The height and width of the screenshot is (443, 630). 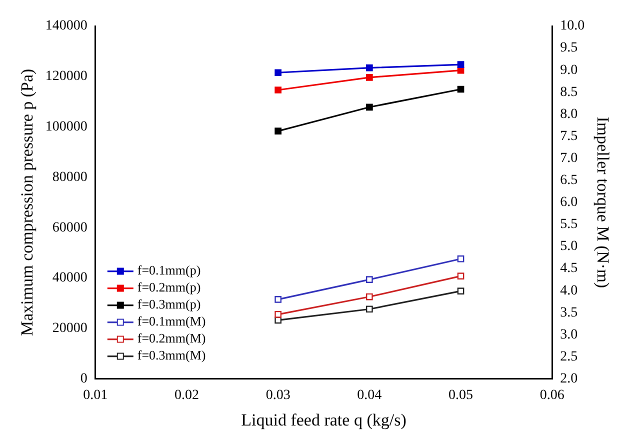 I want to click on y2-tick-label: 5.5, so click(x=569, y=224).